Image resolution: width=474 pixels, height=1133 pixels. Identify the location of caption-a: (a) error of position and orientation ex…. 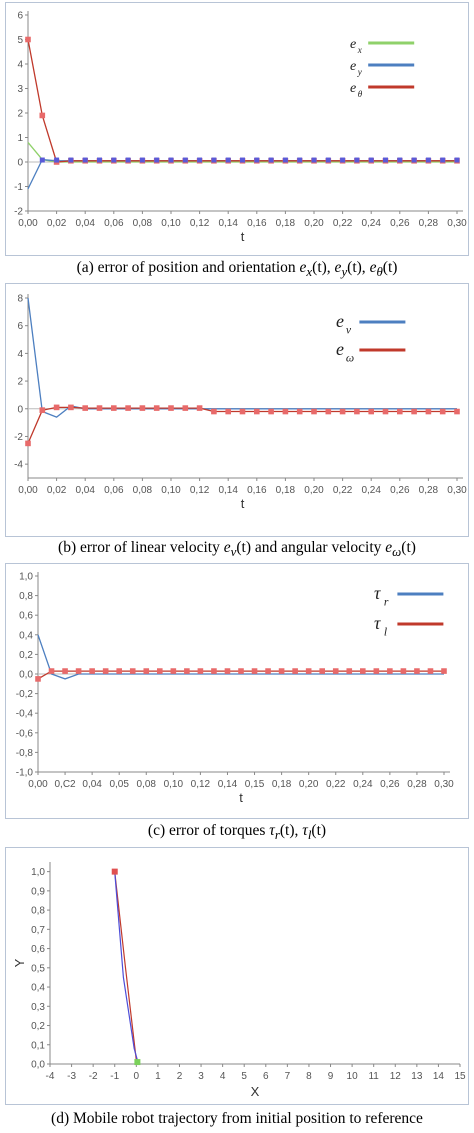
(237, 269).